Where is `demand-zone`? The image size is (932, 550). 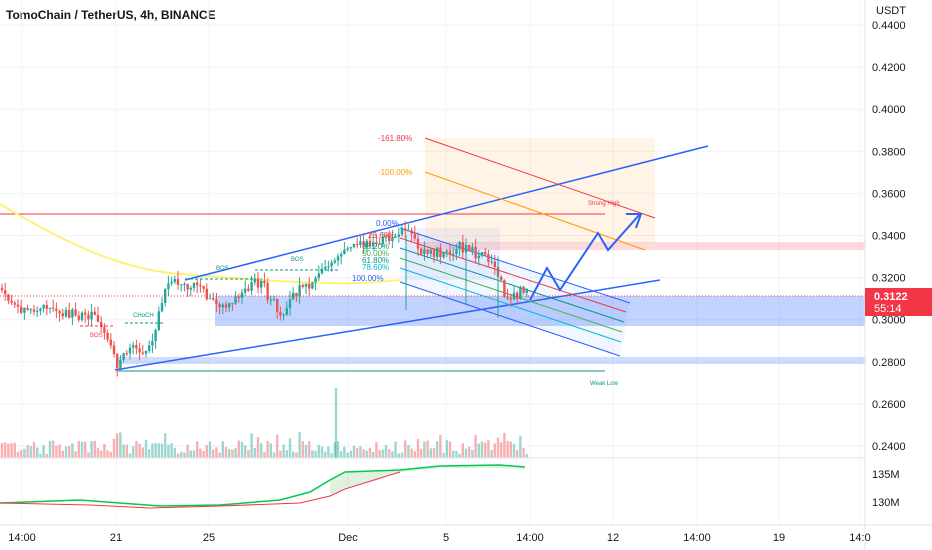
demand-zone is located at coordinates (540, 311).